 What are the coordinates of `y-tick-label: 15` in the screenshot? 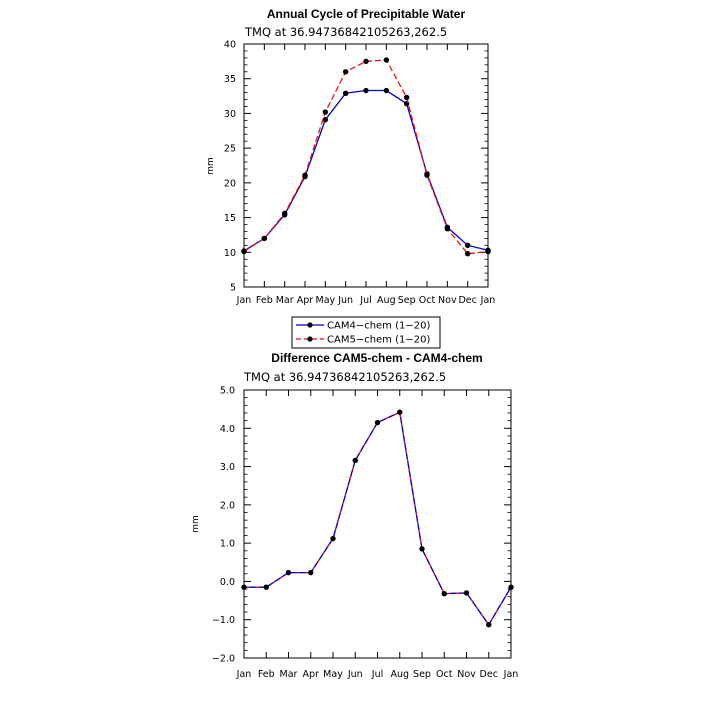 It's located at (230, 218).